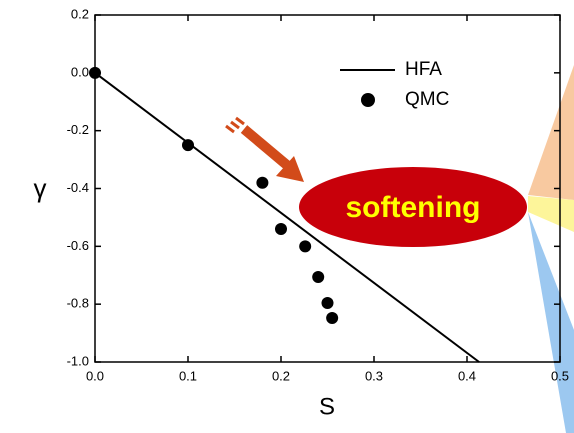 The image size is (574, 433). What do you see at coordinates (281, 375) in the screenshot?
I see `x-tick-label: 0.2` at bounding box center [281, 375].